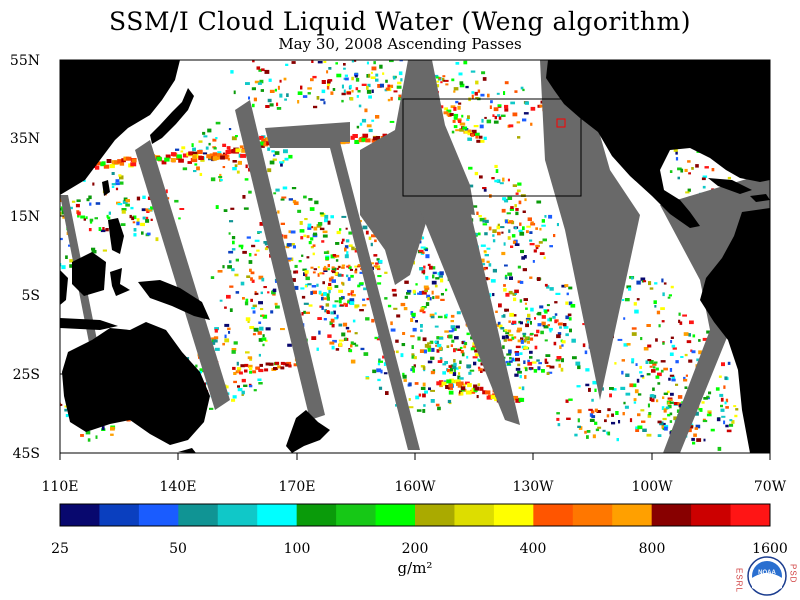  Describe the element at coordinates (120, 282) in the screenshot. I see `land-sulawesi` at that location.